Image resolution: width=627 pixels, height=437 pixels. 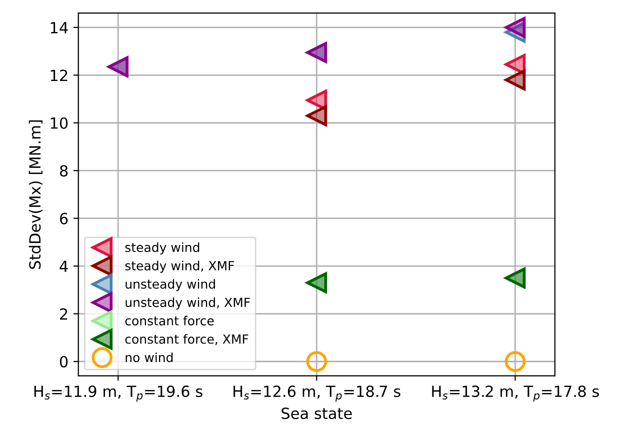 What do you see at coordinates (515, 394) in the screenshot?
I see `x-tick-label: H$_{s}$=13.2 m, T$_{p}$=17.8 s` at bounding box center [515, 394].